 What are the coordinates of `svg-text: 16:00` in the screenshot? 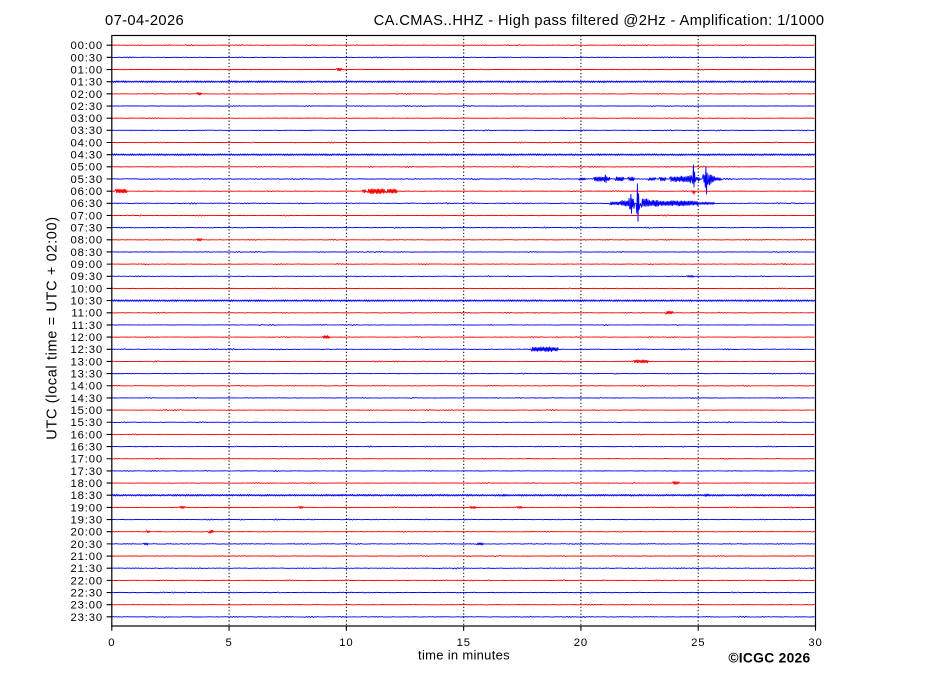 It's located at (86, 435).